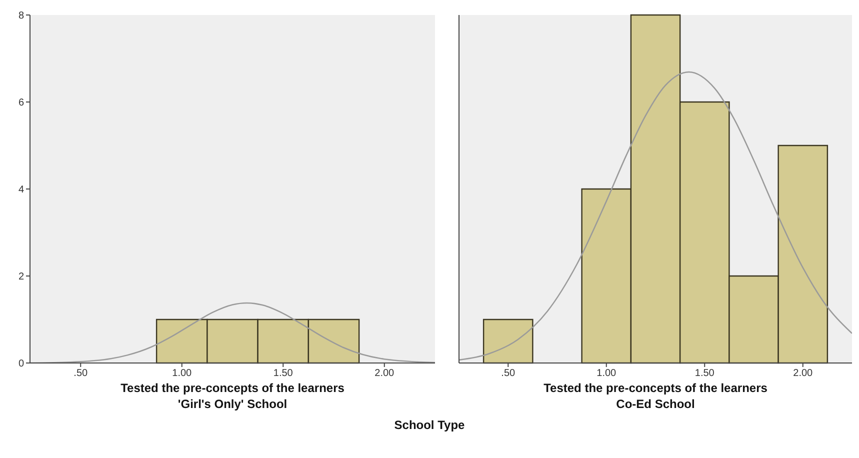 Image resolution: width=859 pixels, height=458 pixels. What do you see at coordinates (21, 277) in the screenshot?
I see `y-tick-label: 2` at bounding box center [21, 277].